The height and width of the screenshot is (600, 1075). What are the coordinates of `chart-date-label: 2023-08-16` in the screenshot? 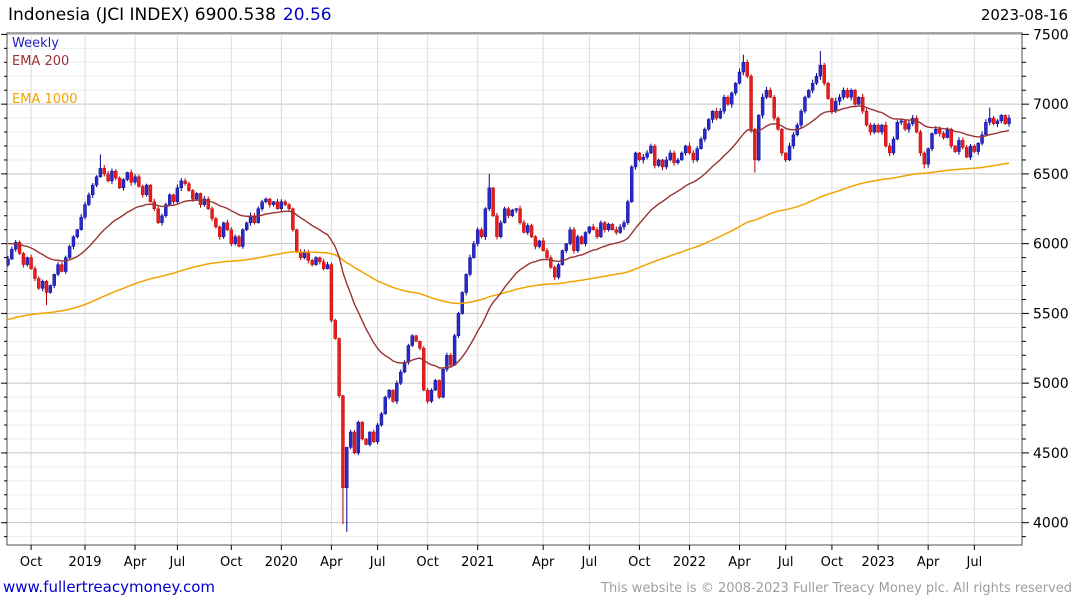 It's located at (1024, 15).